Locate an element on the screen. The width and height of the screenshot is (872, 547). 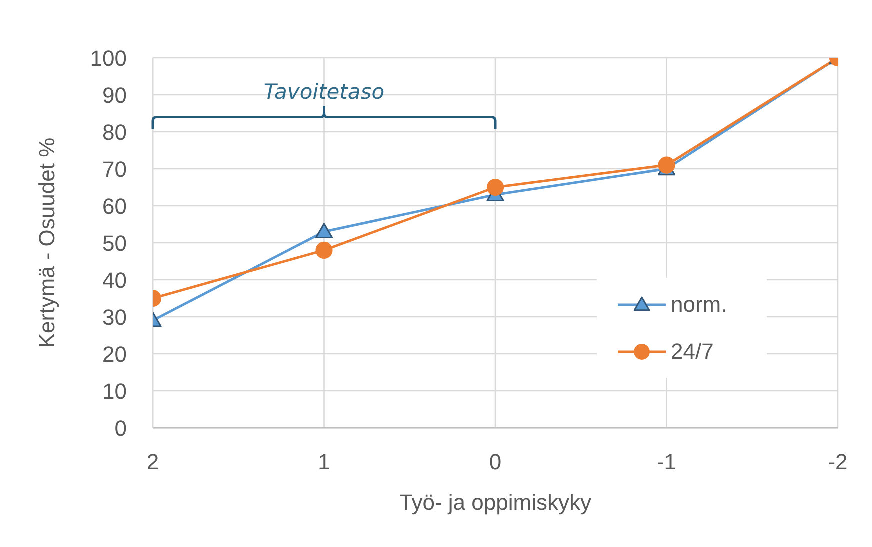
y-tick-label: 70 is located at coordinates (114, 169).